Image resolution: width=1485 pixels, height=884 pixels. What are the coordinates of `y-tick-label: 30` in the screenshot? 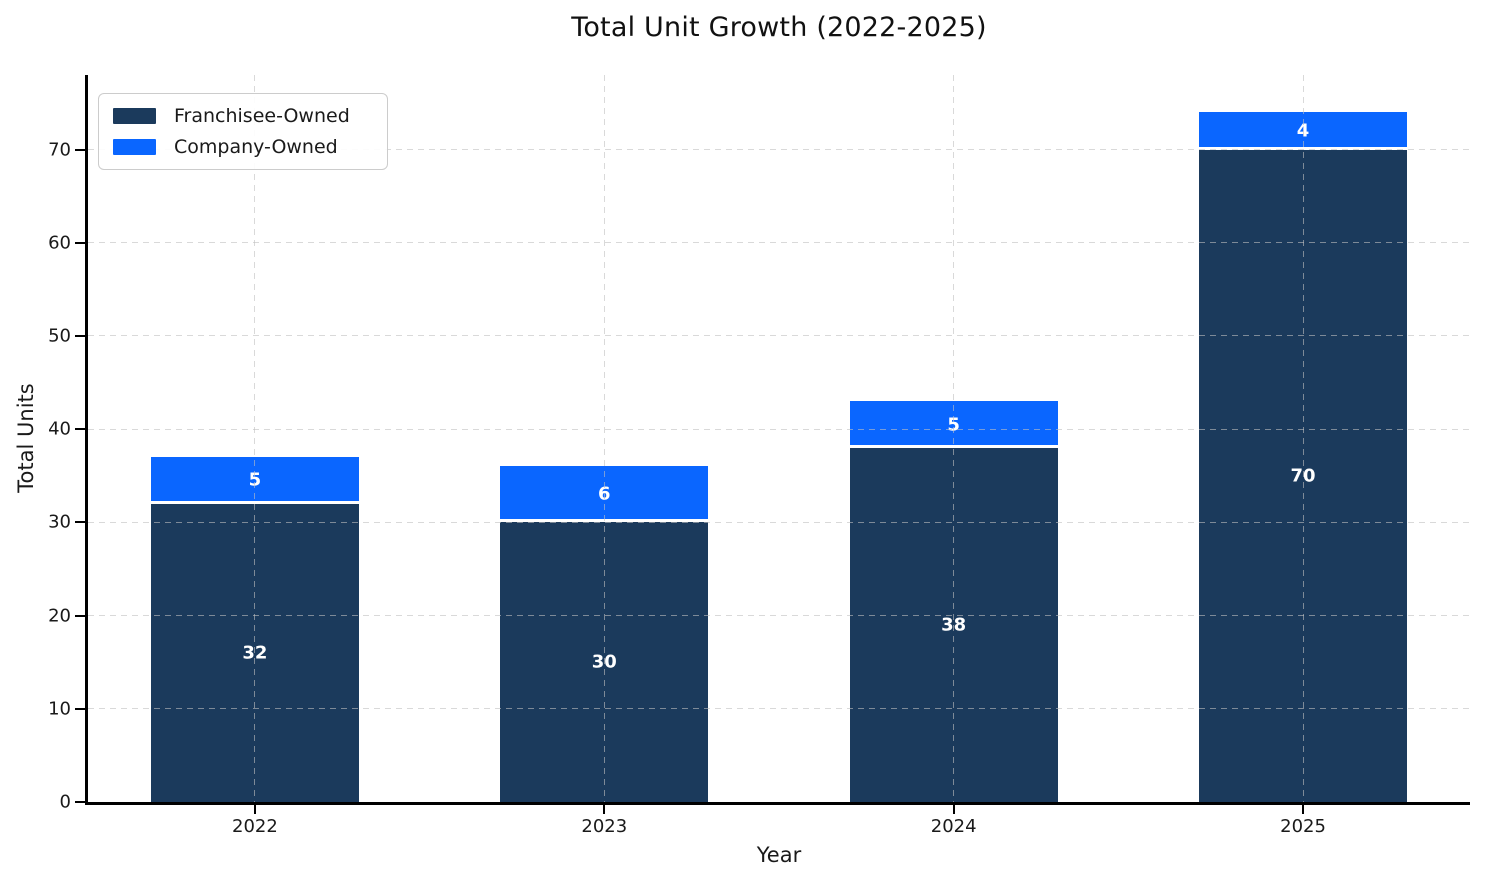 It's located at (59, 522).